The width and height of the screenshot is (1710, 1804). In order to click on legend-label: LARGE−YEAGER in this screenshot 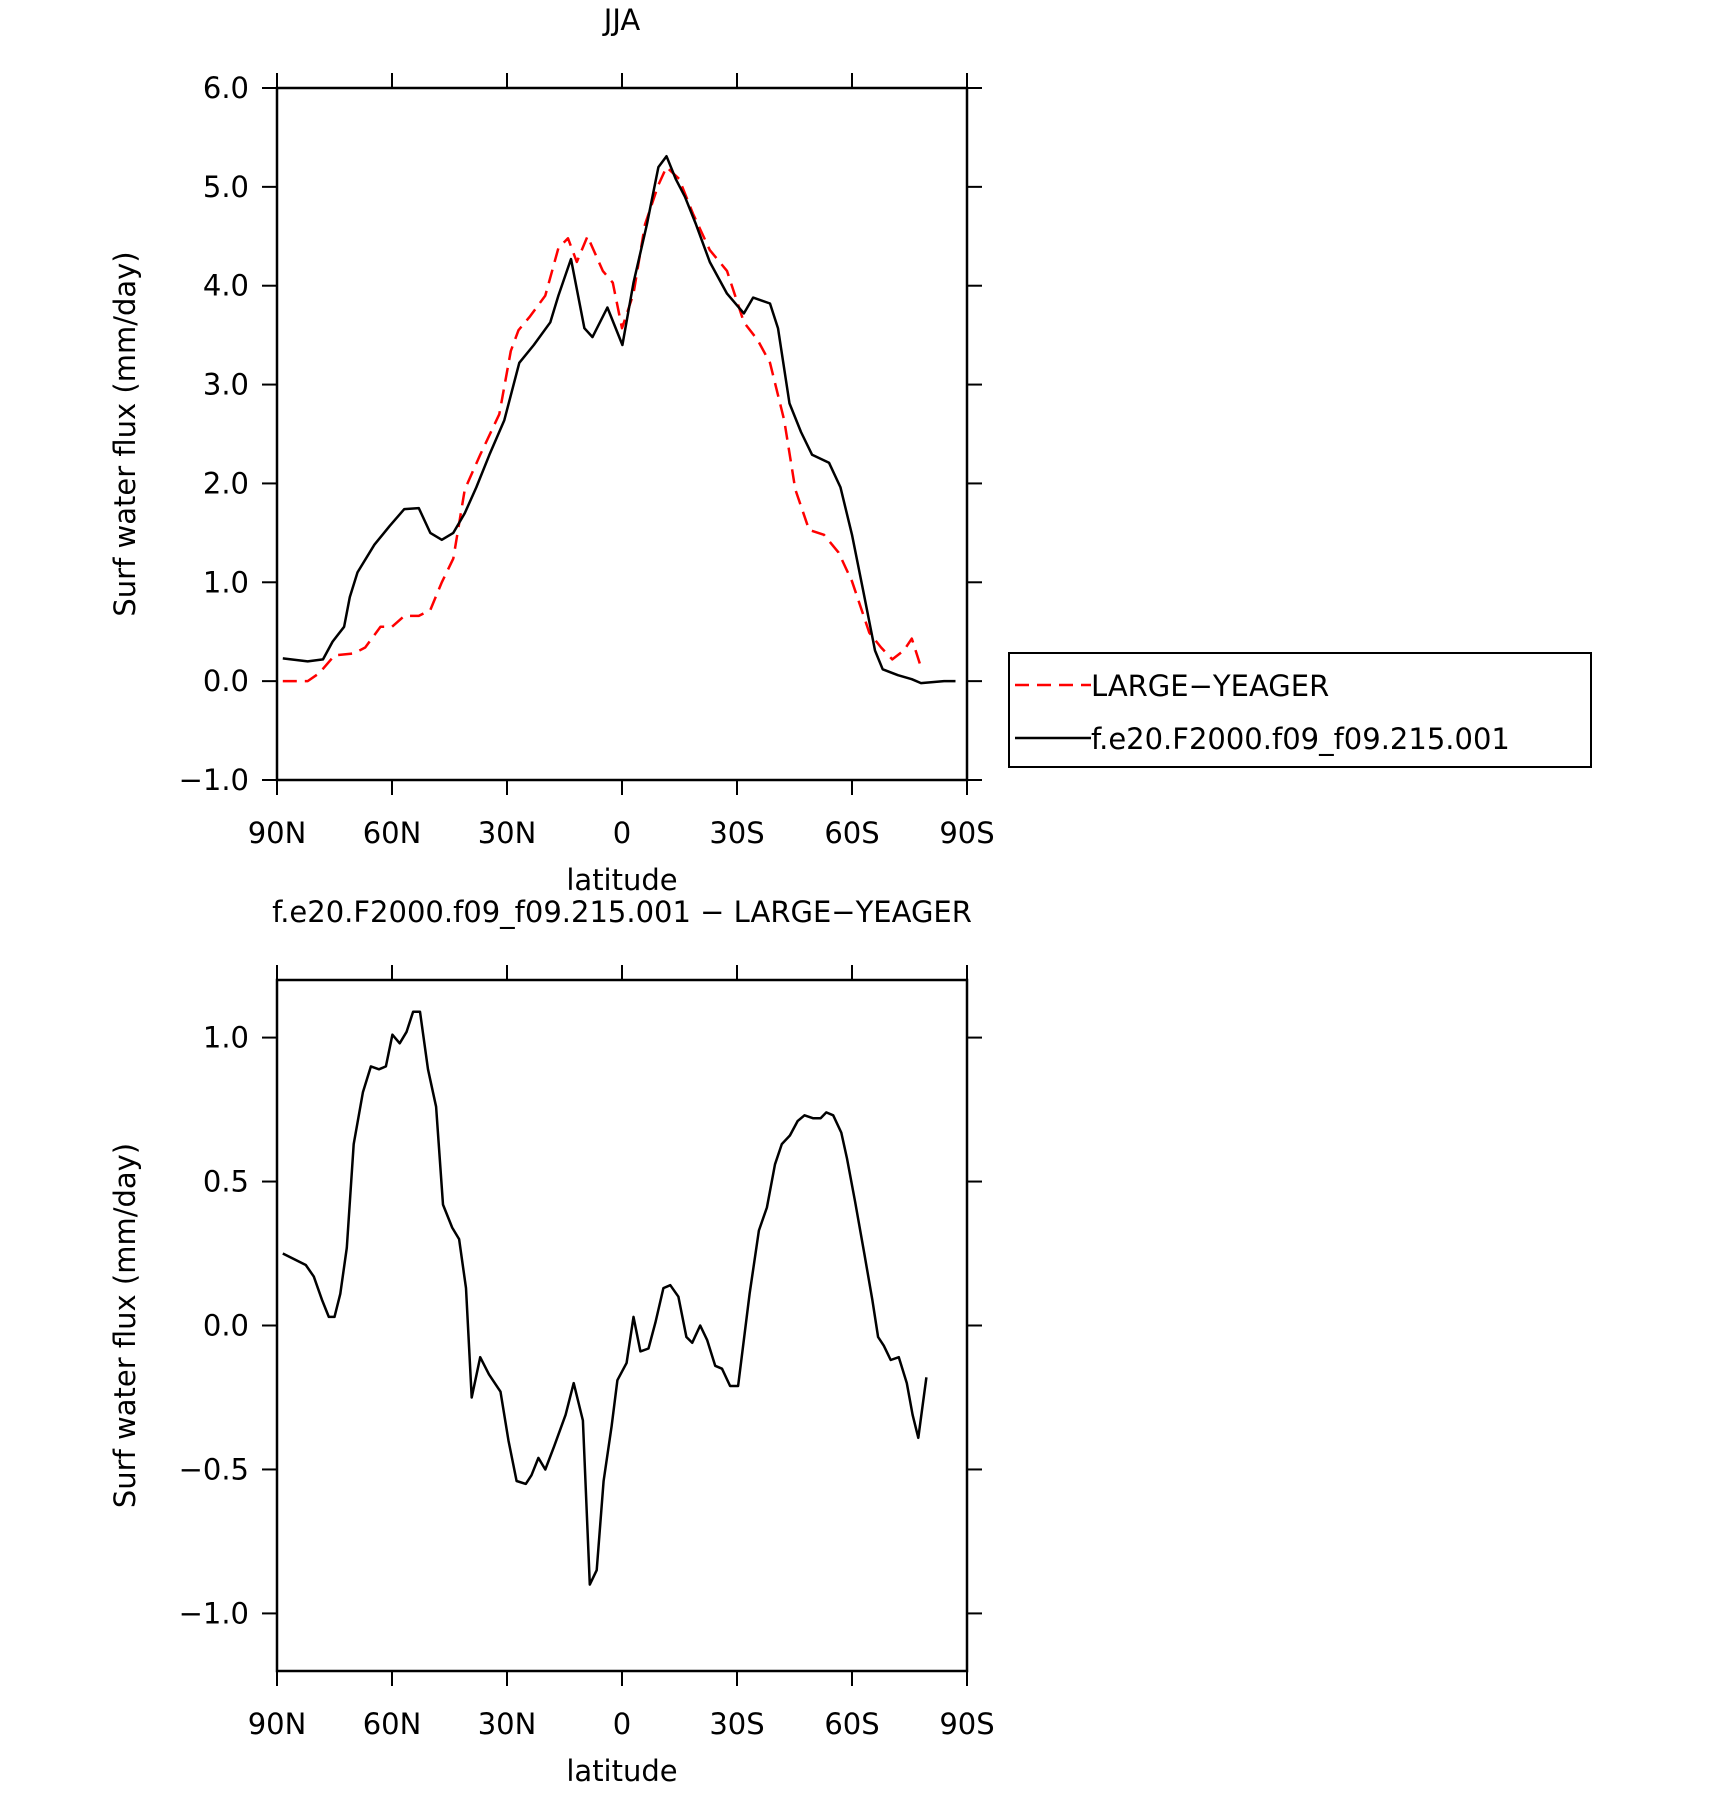, I will do `click(1210, 686)`.